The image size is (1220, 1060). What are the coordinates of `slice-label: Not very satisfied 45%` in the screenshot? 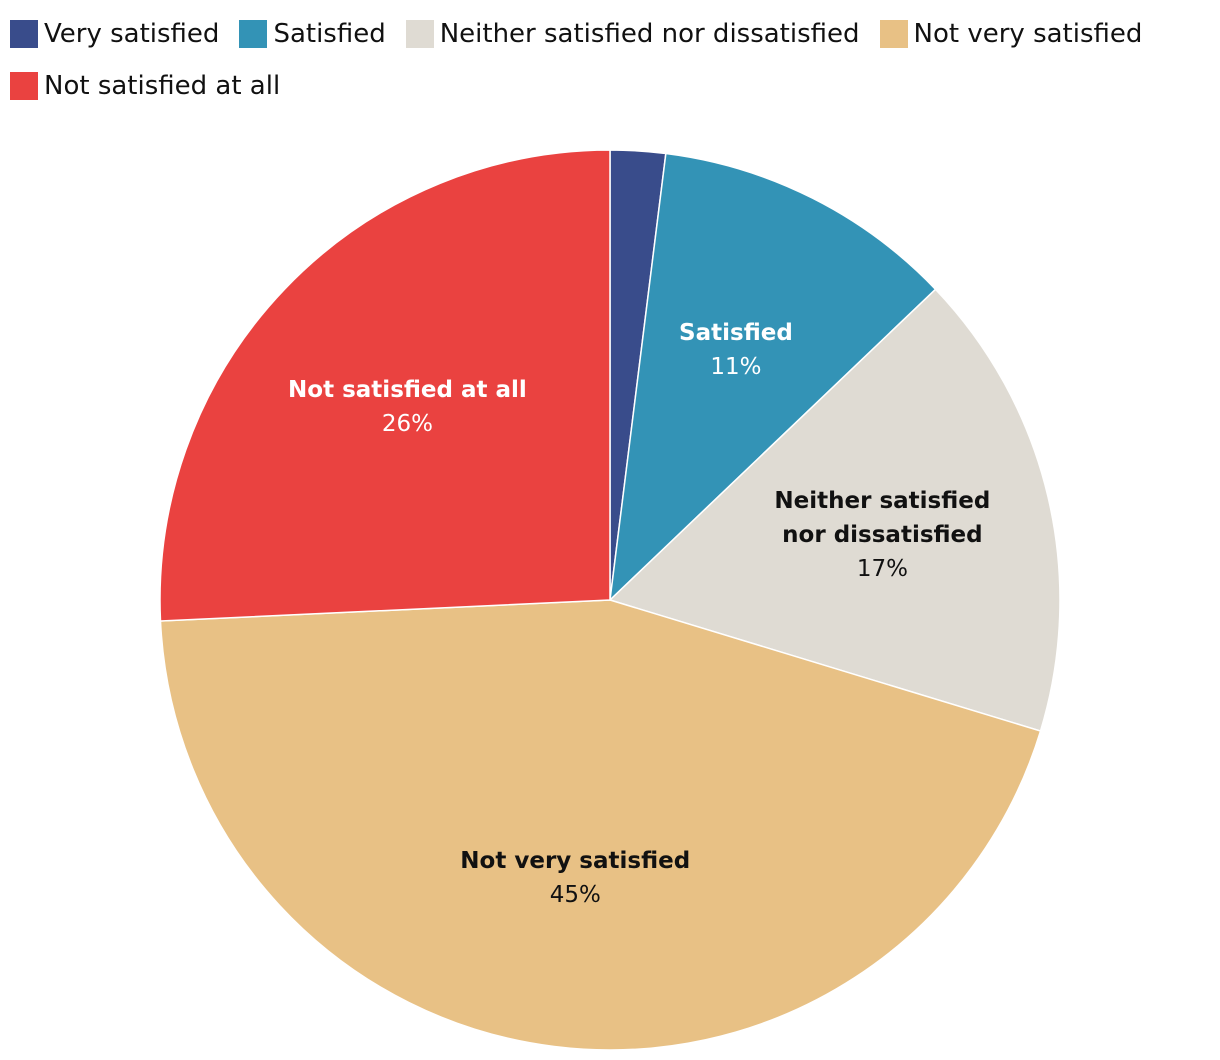 It's located at (575, 878).